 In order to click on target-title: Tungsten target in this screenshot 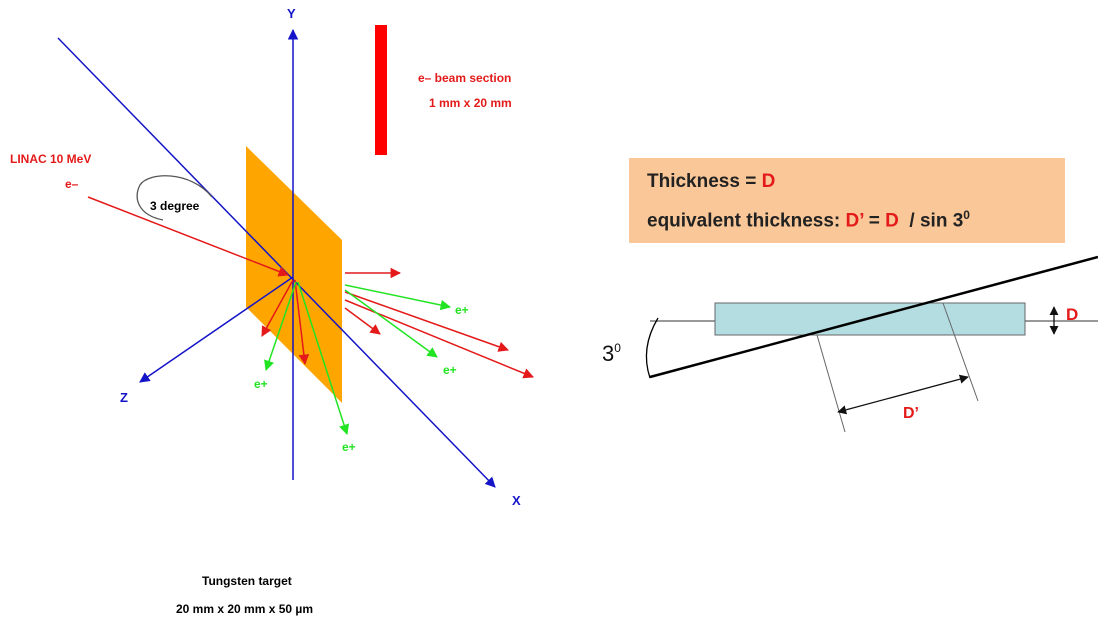, I will do `click(247, 581)`.